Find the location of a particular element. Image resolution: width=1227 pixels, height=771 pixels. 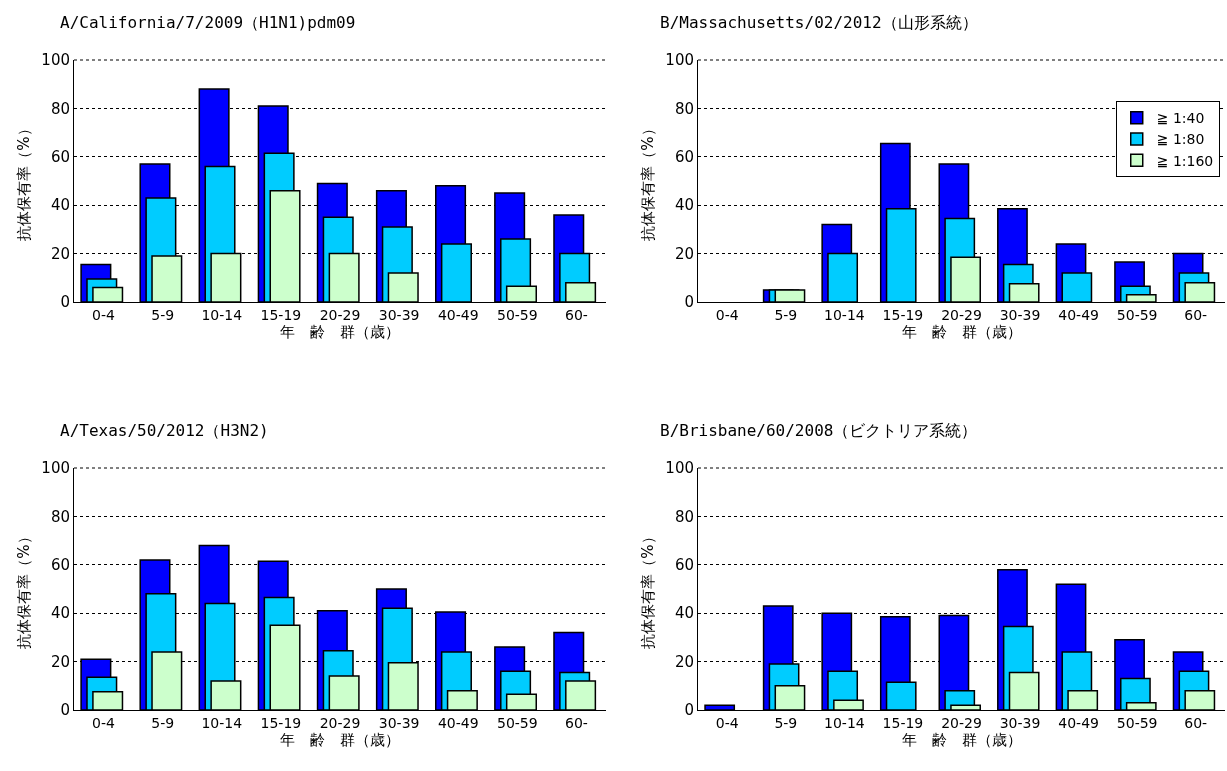

chart-title: A/California/7/2009（H1N1)pdm09 is located at coordinates (208, 22).